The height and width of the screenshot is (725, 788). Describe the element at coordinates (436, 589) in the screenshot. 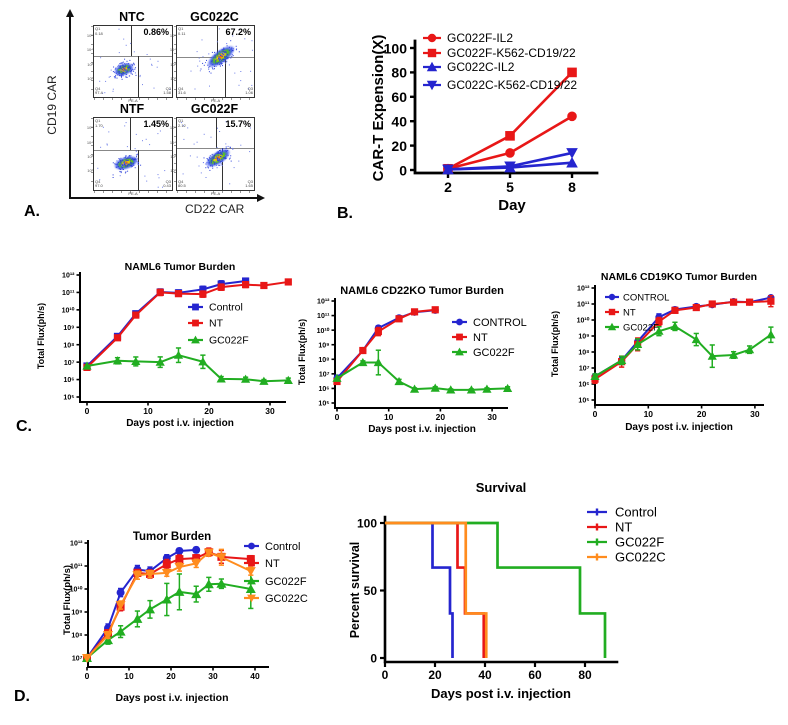

I see `survival-curve` at that location.